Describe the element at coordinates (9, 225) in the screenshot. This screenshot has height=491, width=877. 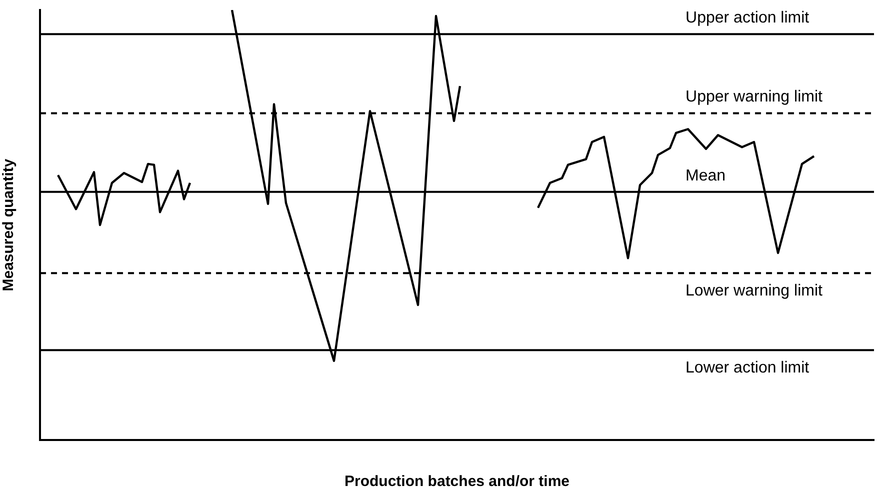
I see `y-axis-title: Measured quantity` at that location.